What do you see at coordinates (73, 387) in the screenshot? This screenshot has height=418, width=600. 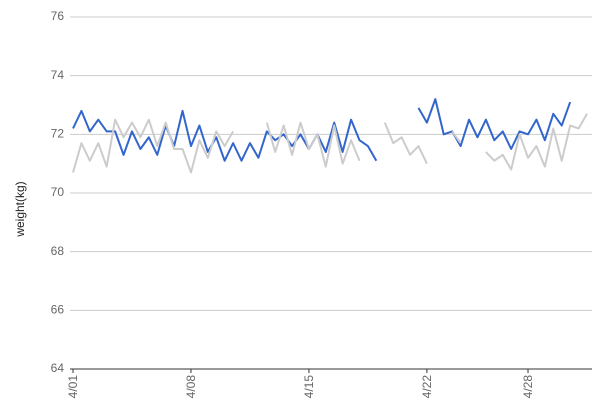 I see `x-tick-label: 4/01` at bounding box center [73, 387].